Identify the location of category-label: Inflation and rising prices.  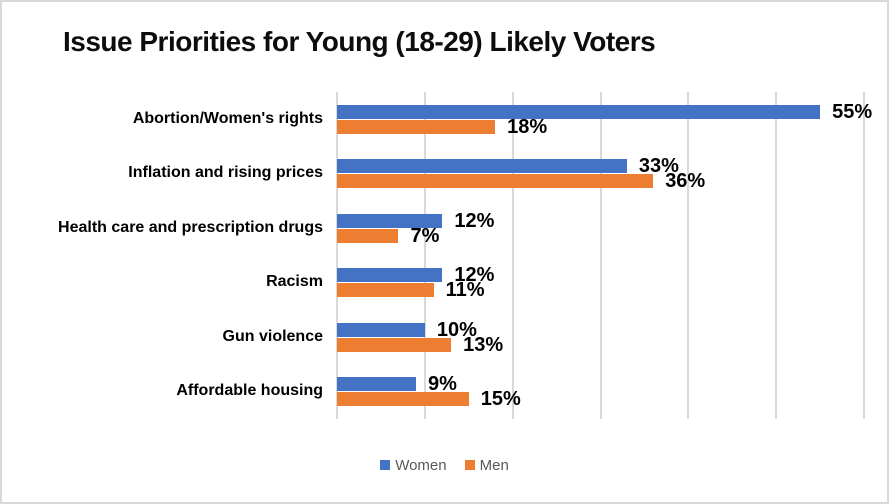
(225, 173).